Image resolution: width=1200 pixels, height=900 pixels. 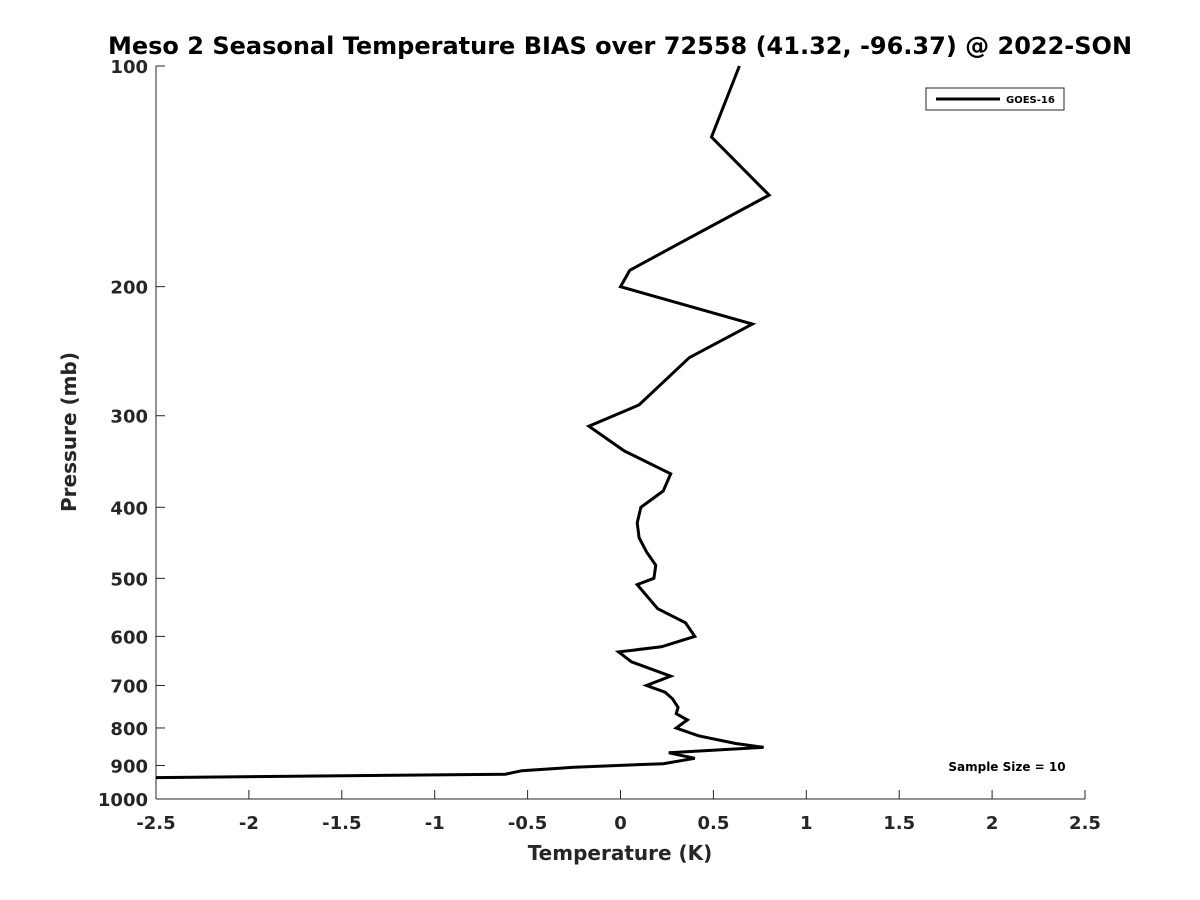 What do you see at coordinates (129, 579) in the screenshot?
I see `y-tick-label: 500` at bounding box center [129, 579].